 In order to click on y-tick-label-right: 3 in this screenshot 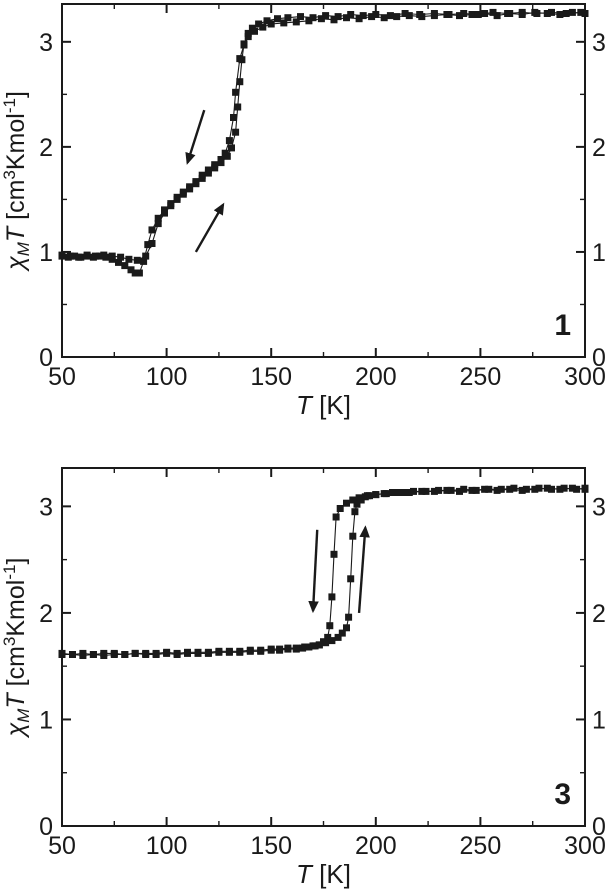, I will do `click(598, 507)`.